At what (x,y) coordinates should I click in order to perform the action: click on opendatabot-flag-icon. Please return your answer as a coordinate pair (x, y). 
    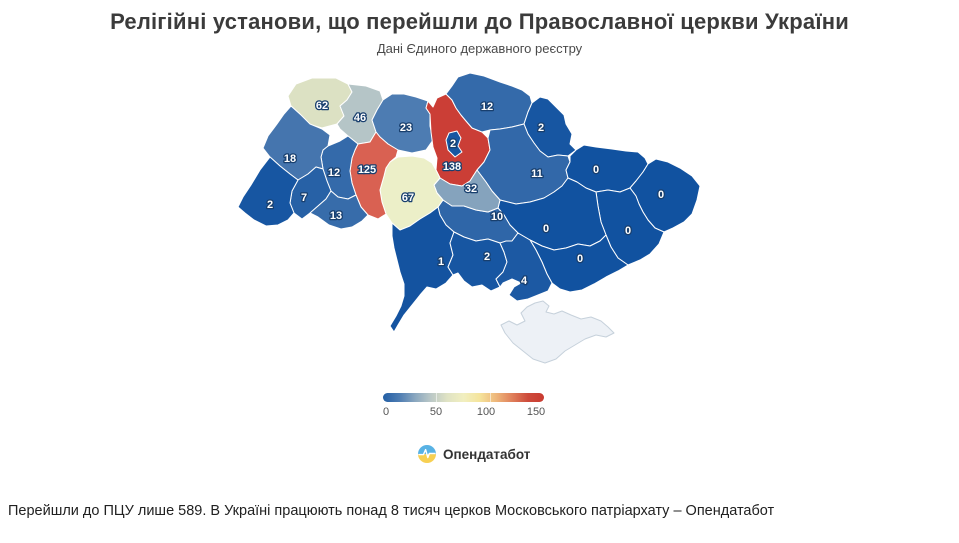
    Looking at the image, I should click on (427, 454).